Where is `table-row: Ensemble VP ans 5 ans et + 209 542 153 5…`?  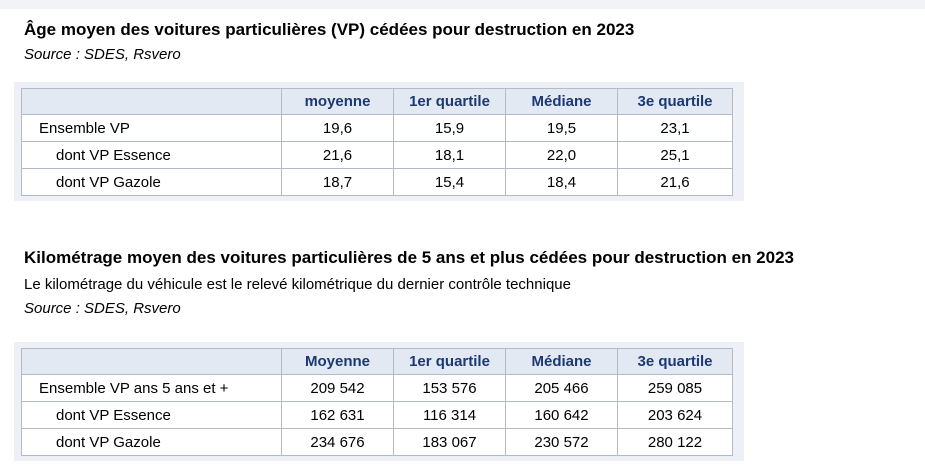 table-row: Ensemble VP ans 5 ans et + 209 542 153 5… is located at coordinates (377, 388).